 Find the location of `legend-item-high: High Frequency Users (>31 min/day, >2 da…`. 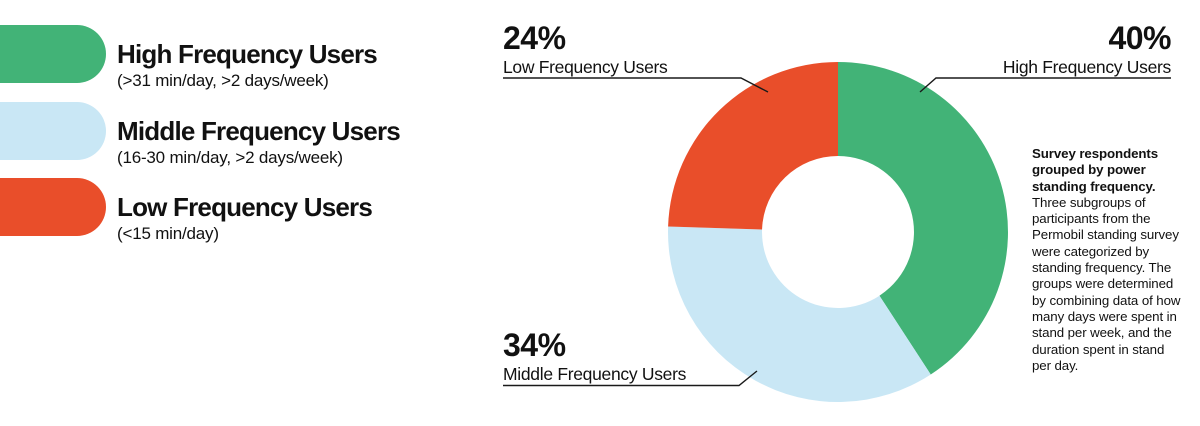

legend-item-high: High Frequency Users (>31 min/day, >2 da… is located at coordinates (230, 57).